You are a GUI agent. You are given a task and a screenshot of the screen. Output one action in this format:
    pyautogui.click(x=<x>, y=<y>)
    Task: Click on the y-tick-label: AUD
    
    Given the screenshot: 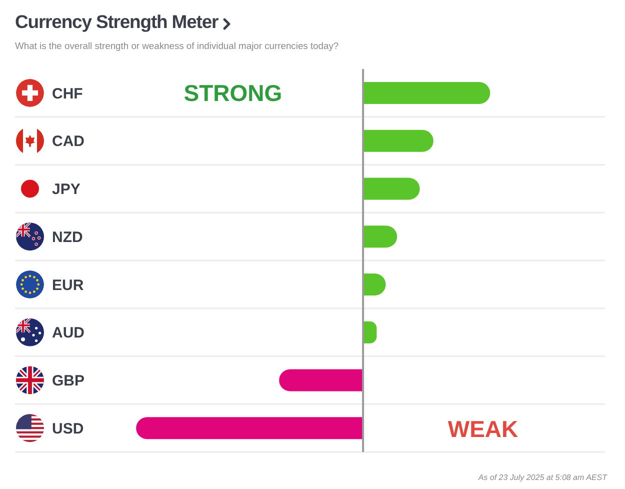 What is the action you would take?
    pyautogui.click(x=68, y=333)
    